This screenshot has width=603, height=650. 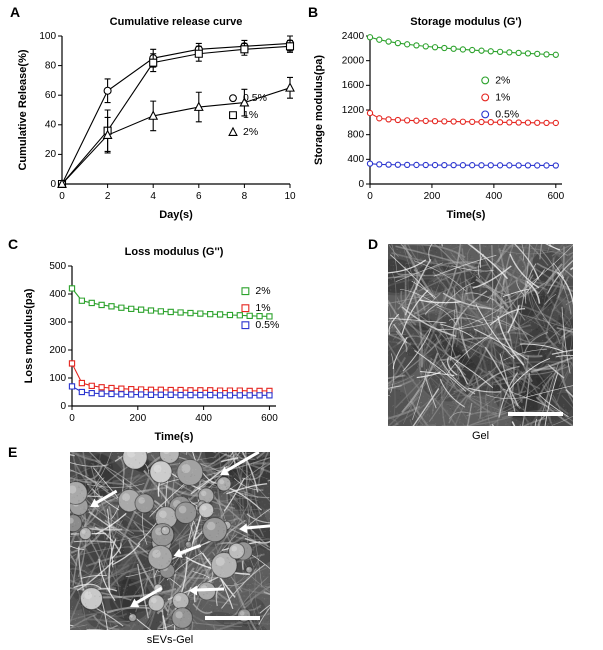 What do you see at coordinates (373, 244) in the screenshot?
I see `panel-label-d: D` at bounding box center [373, 244].